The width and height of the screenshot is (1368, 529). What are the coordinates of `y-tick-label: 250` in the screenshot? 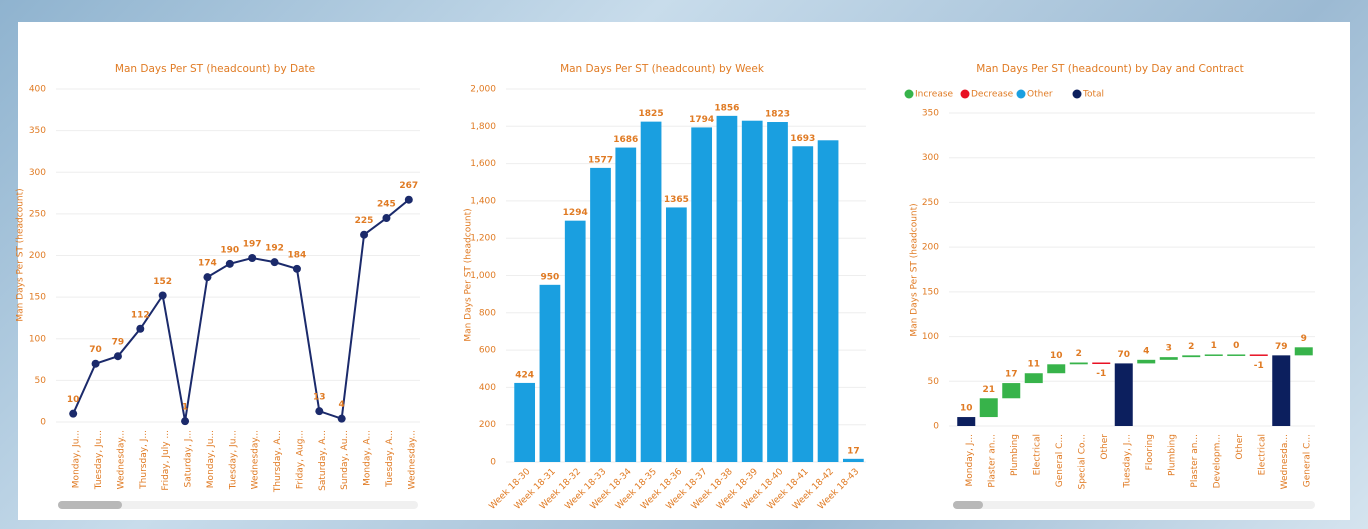 It's located at (930, 203).